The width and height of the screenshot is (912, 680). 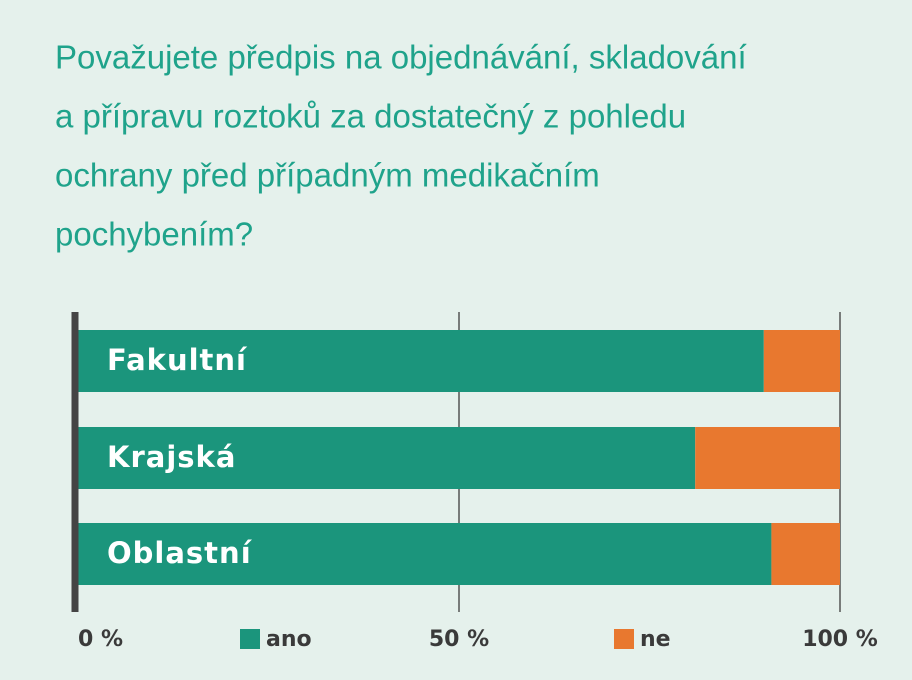 What do you see at coordinates (177, 360) in the screenshot?
I see `category-label: Fakultní` at bounding box center [177, 360].